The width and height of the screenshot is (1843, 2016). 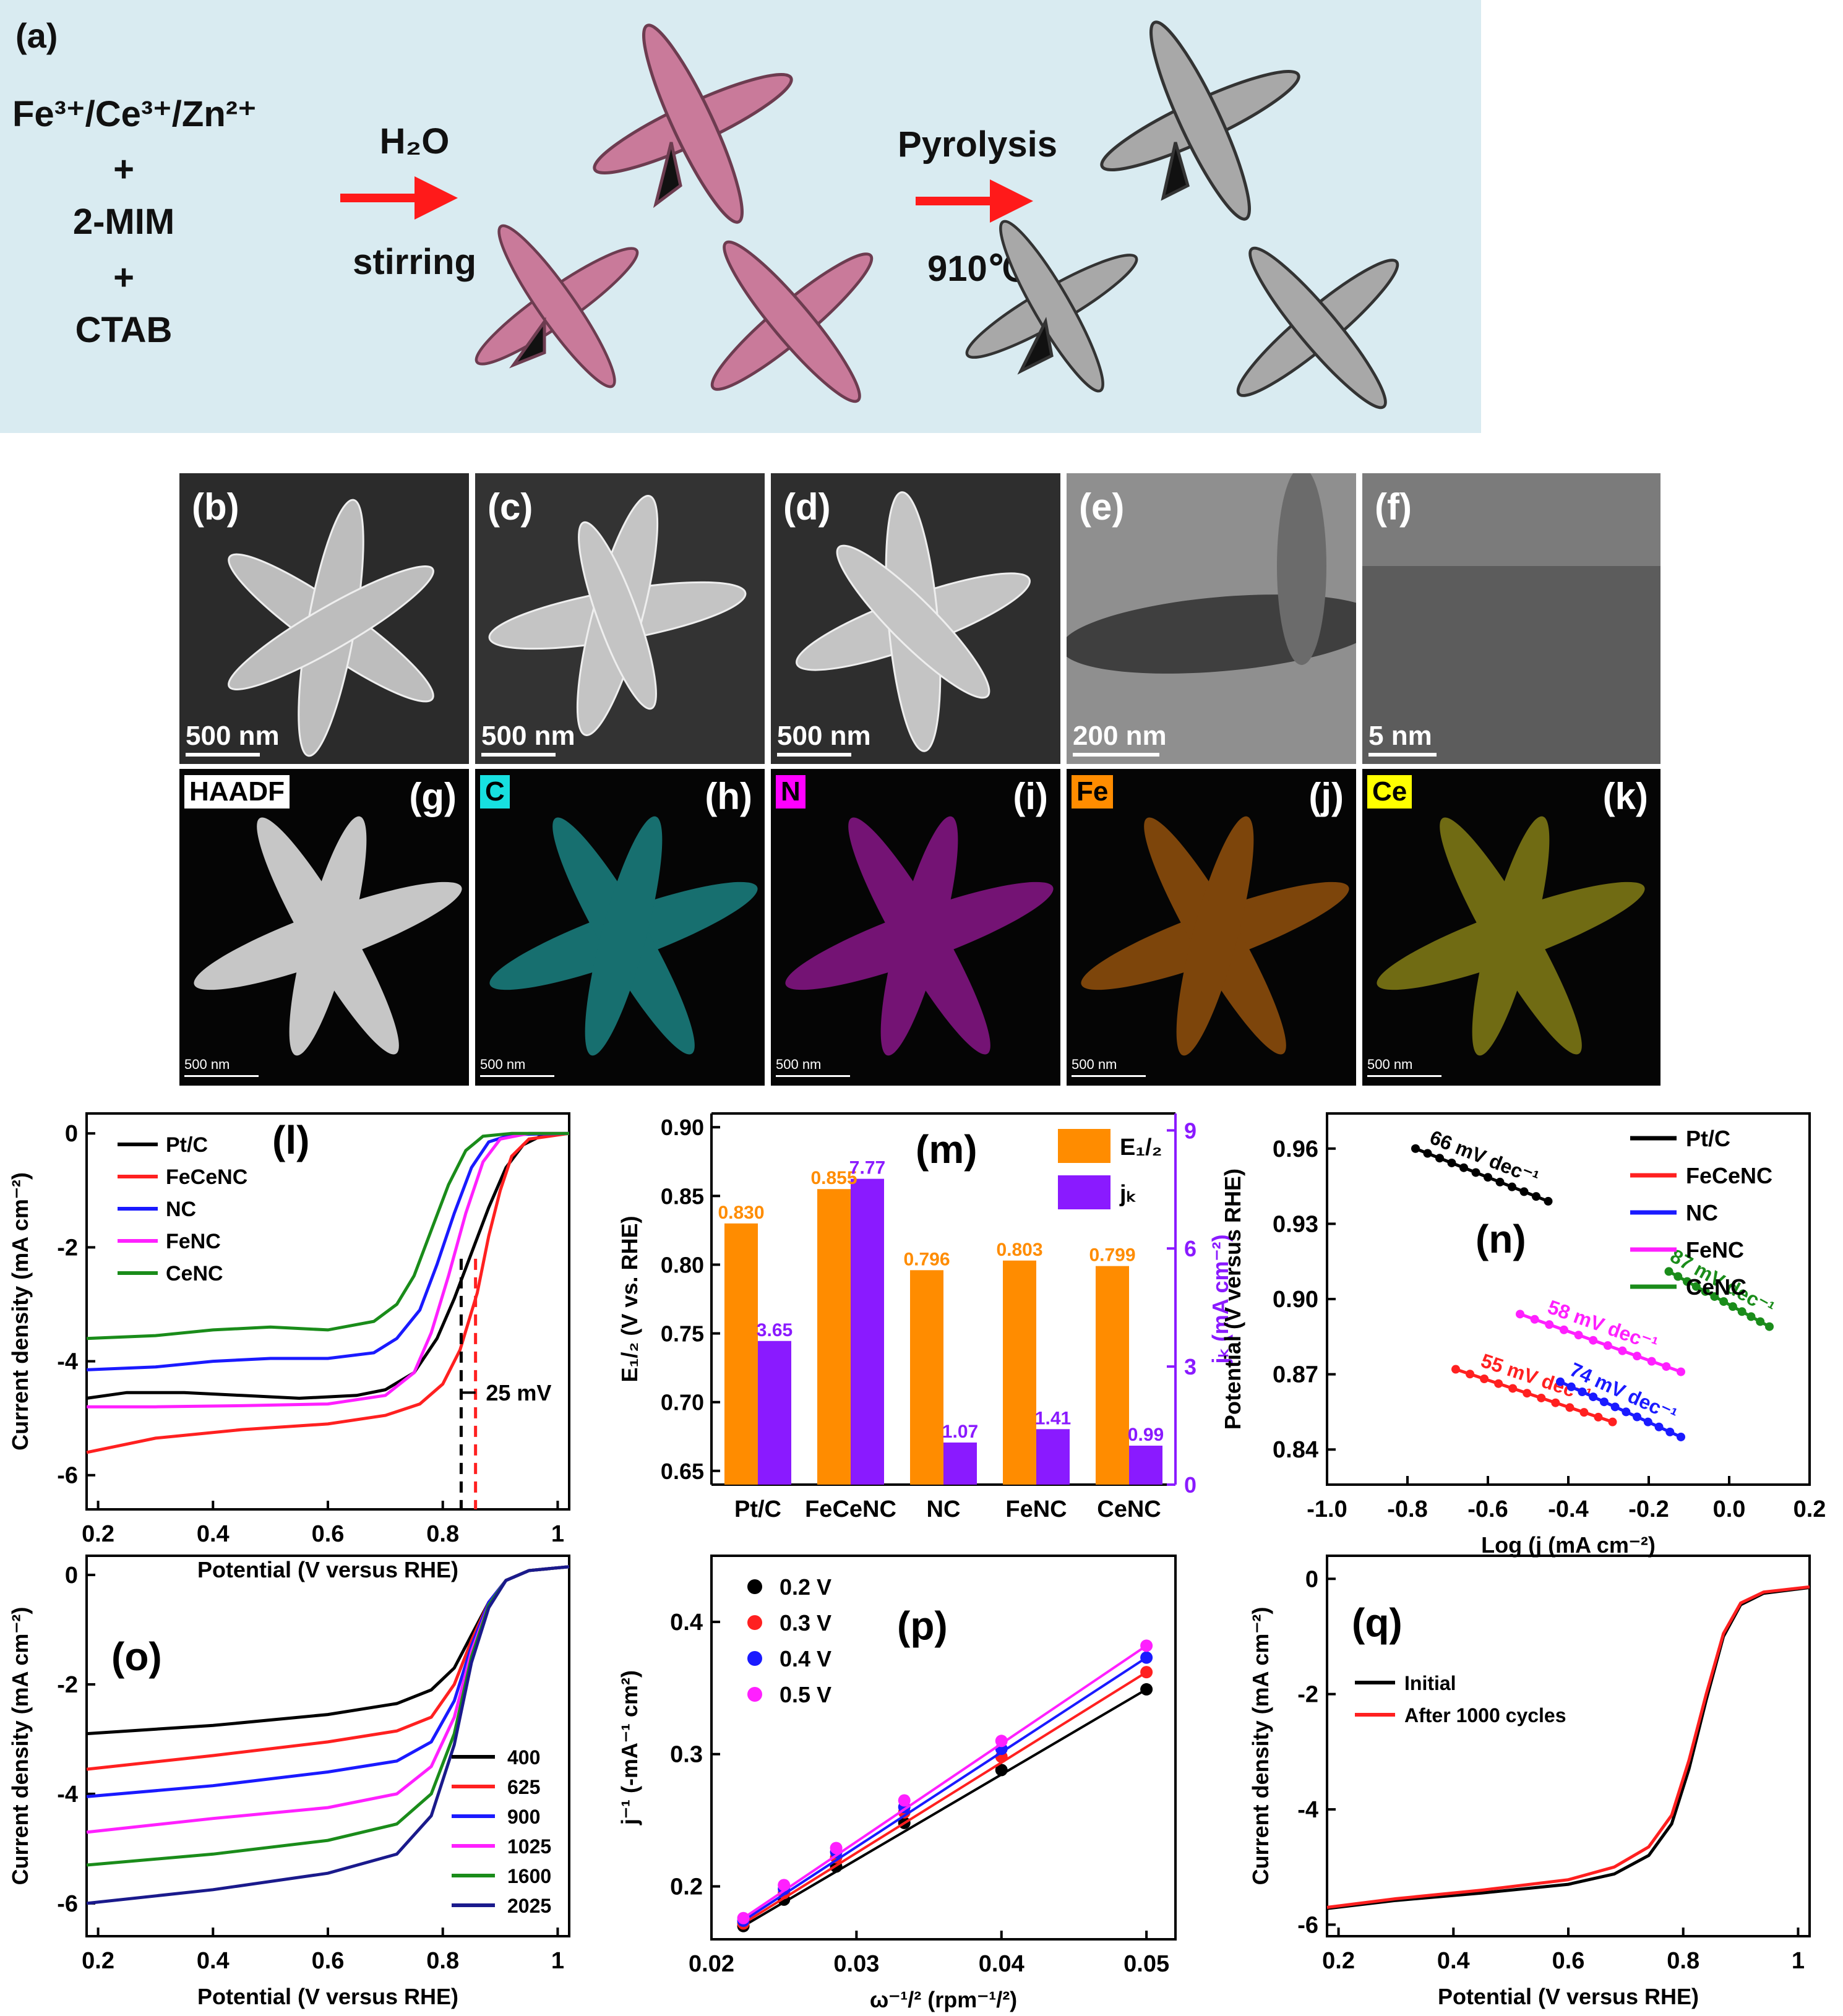 What do you see at coordinates (324, 618) in the screenshot?
I see `sem-image-b: (b) 500 nm` at bounding box center [324, 618].